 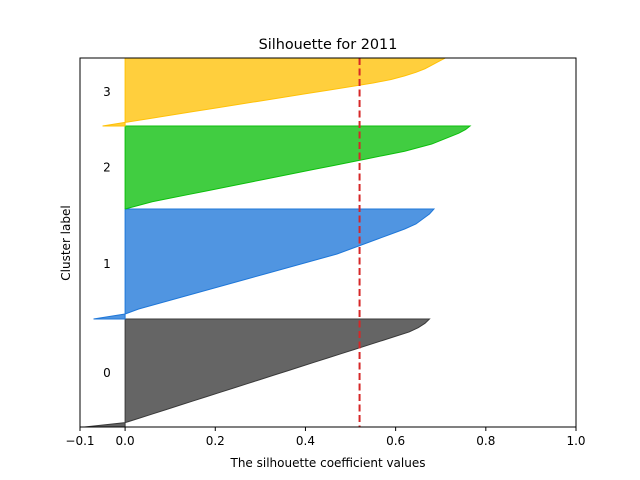 What do you see at coordinates (305, 441) in the screenshot?
I see `x-tick-label: 0.4` at bounding box center [305, 441].